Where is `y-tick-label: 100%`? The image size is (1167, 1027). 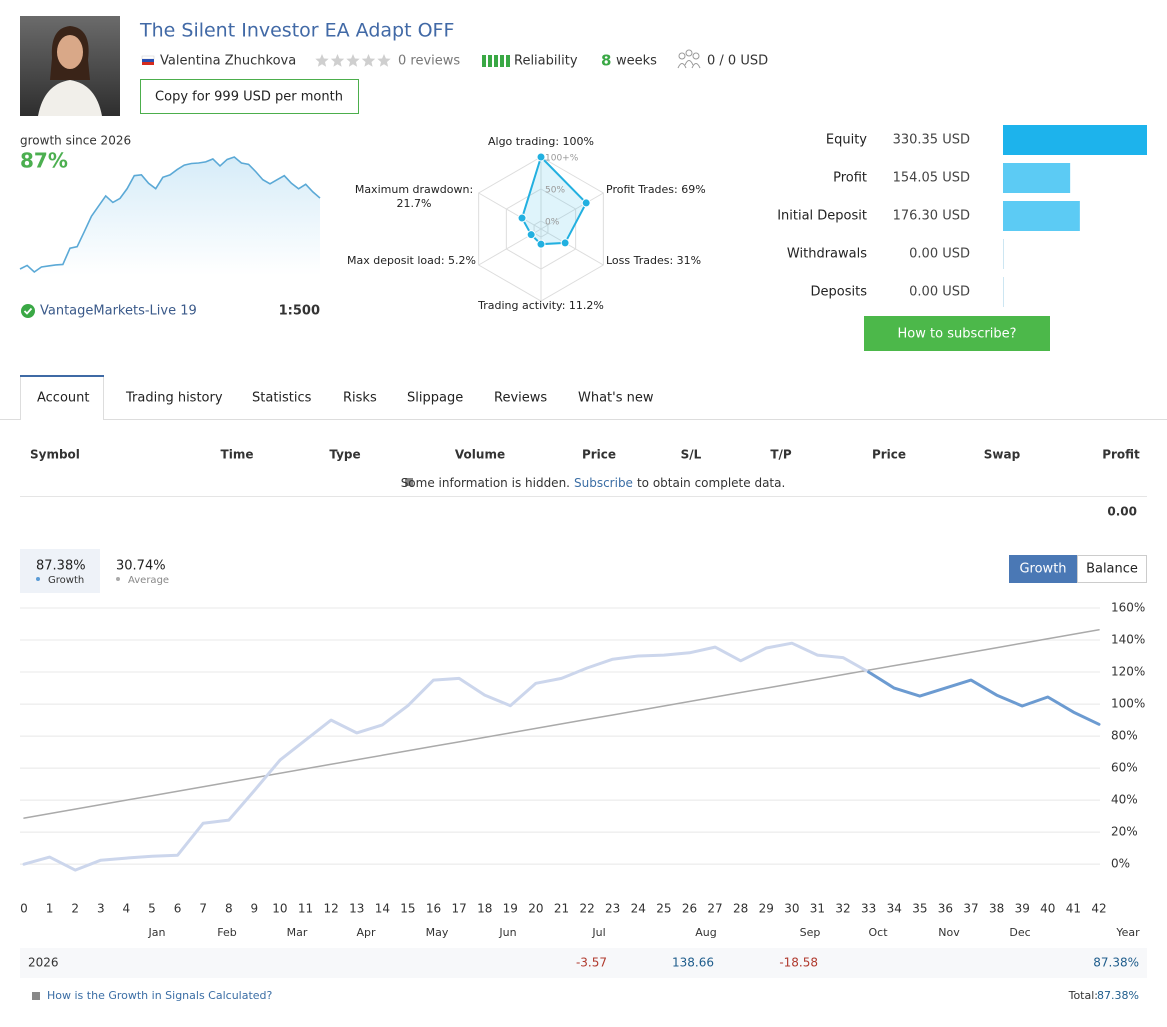
y-tick-label: 100% is located at coordinates (1128, 704).